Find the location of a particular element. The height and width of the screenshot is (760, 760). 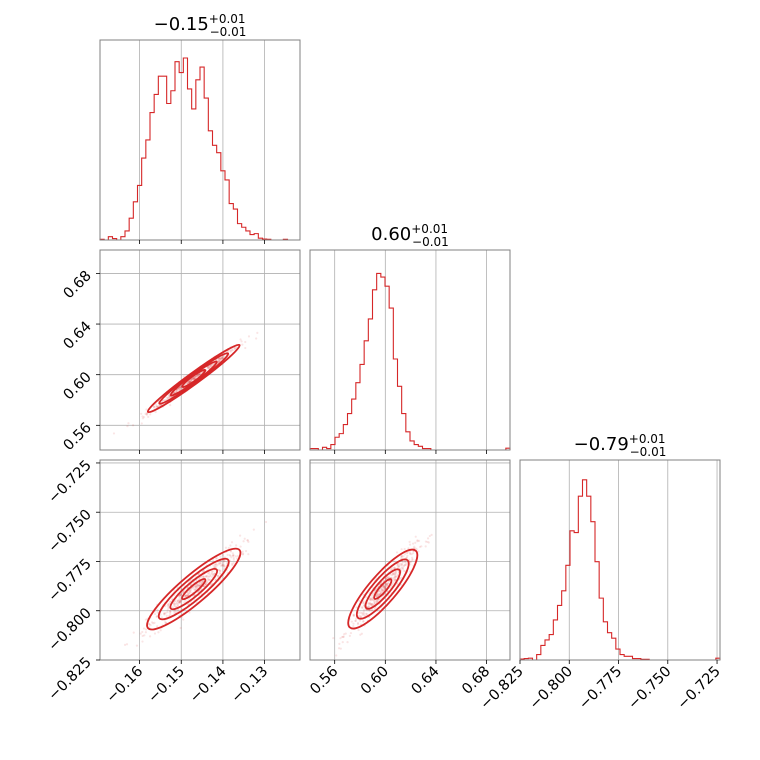

contour-level is located at coordinates (194, 378).